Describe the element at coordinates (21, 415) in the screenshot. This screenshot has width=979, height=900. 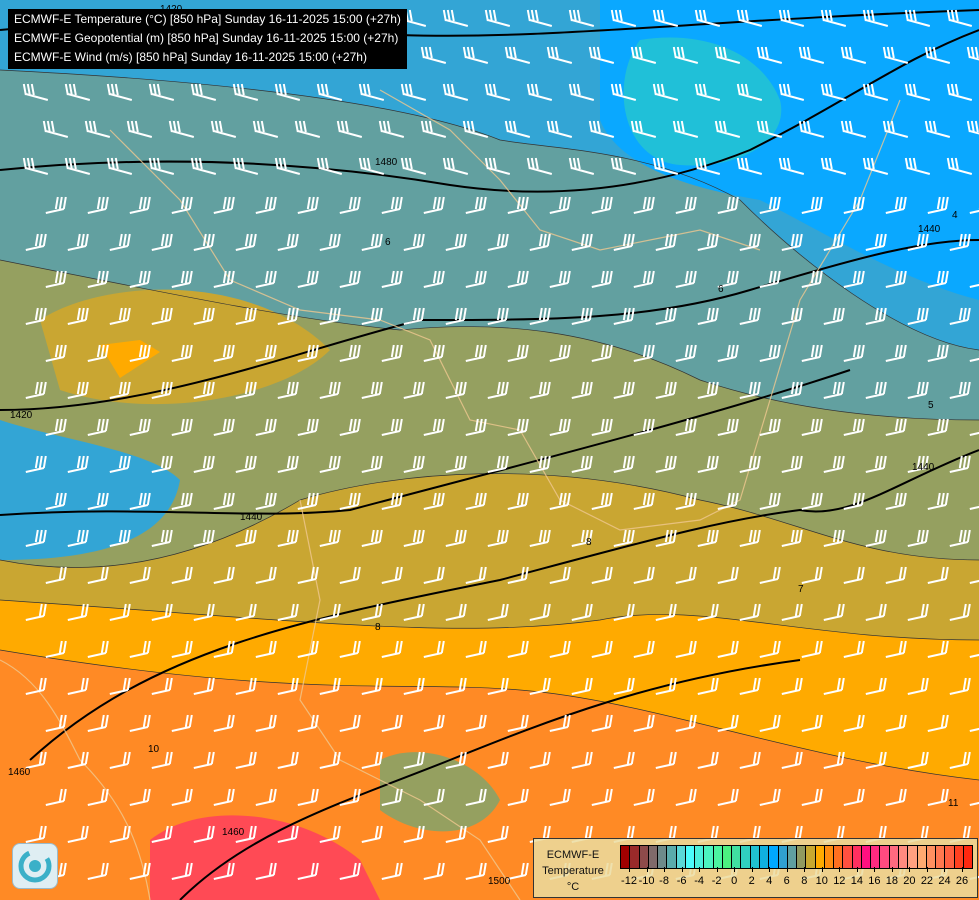
I see `geopotential-label: 1420` at that location.